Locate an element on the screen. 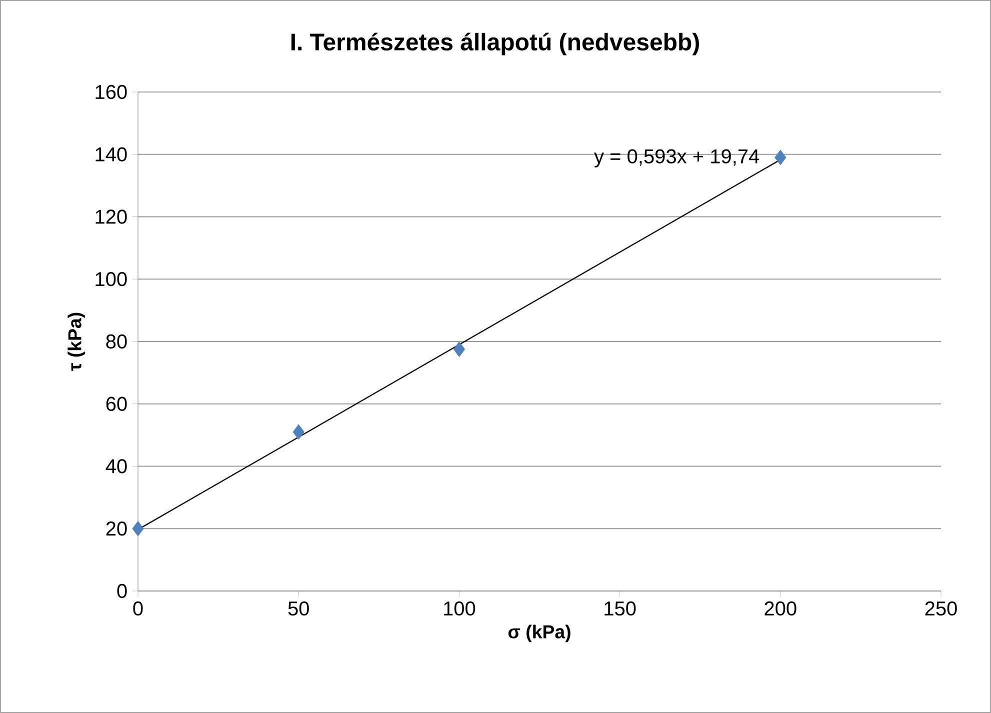 This screenshot has width=991, height=713. y-tick-label: 120 is located at coordinates (111, 217).